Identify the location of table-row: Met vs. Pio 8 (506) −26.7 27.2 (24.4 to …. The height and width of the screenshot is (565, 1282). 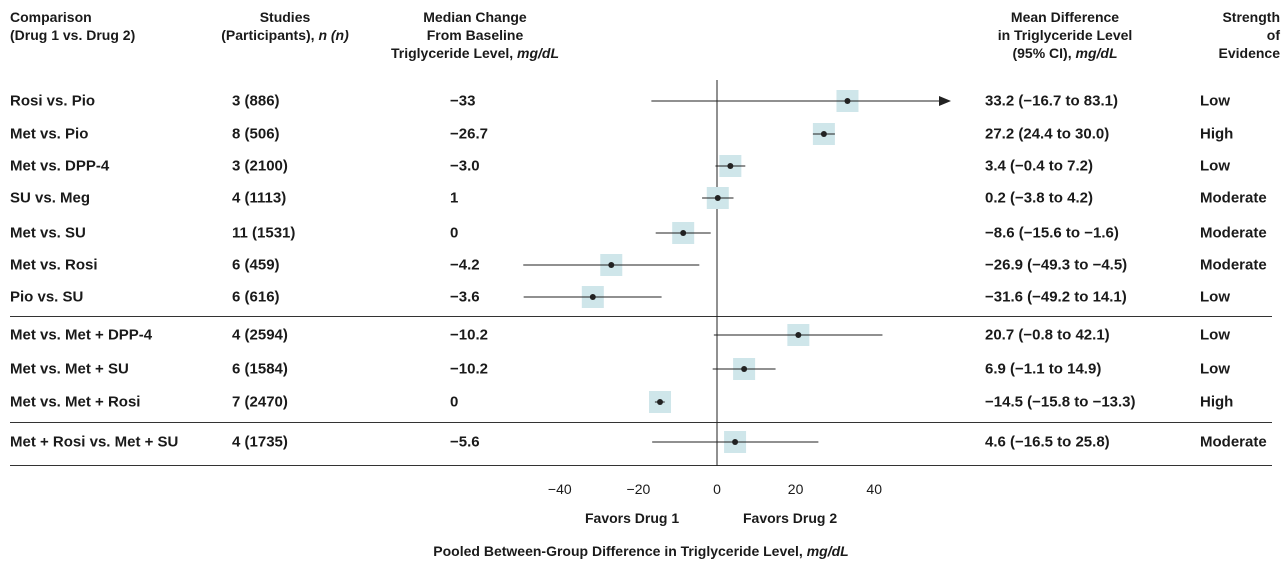
(641, 134).